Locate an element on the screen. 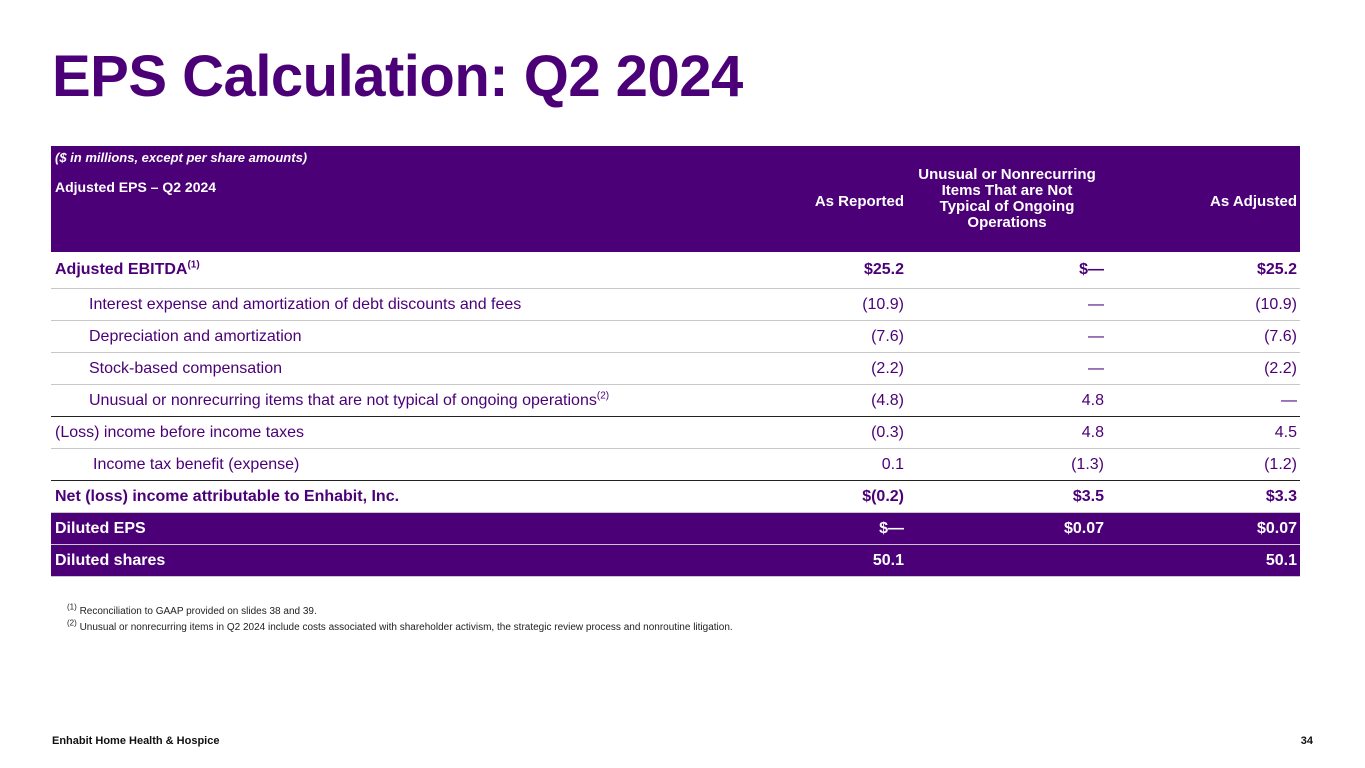  table-row: Diluted EPS $— $0.07 $0.07 is located at coordinates (675, 528).